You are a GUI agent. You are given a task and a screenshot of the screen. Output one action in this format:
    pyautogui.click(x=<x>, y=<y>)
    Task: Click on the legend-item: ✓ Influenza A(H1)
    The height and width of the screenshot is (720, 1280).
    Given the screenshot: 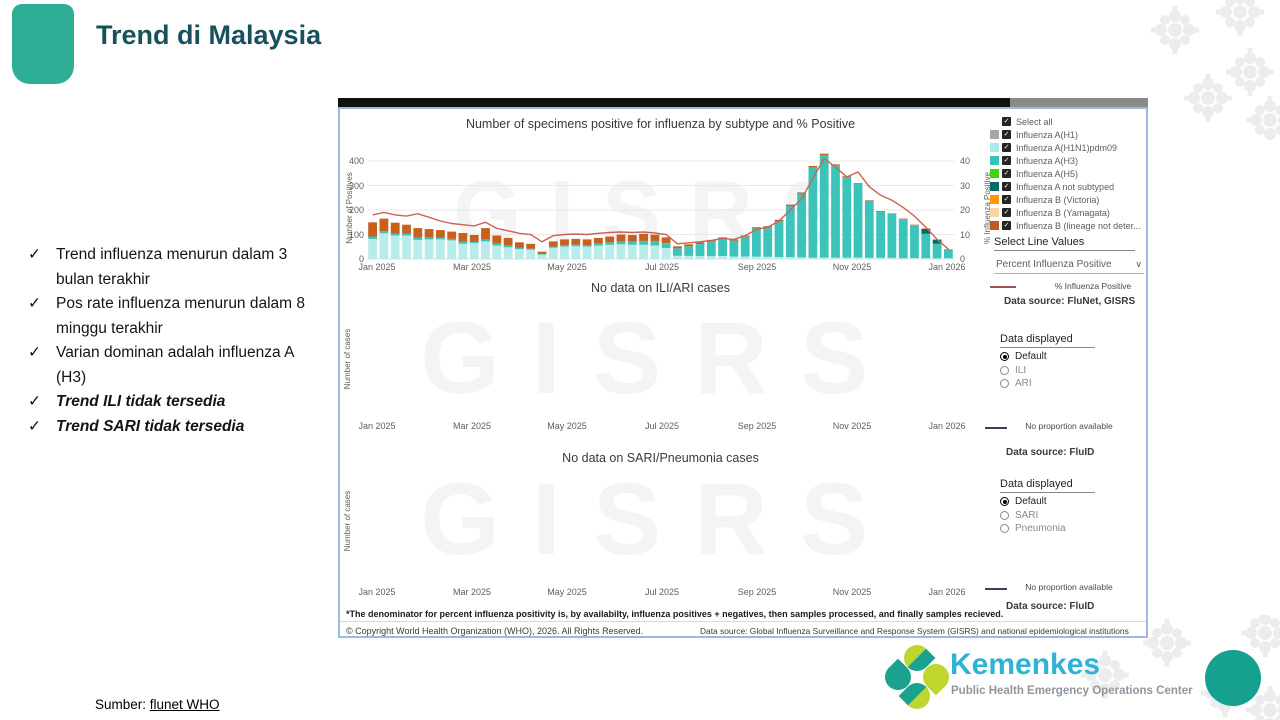 What is the action you would take?
    pyautogui.click(x=1069, y=134)
    